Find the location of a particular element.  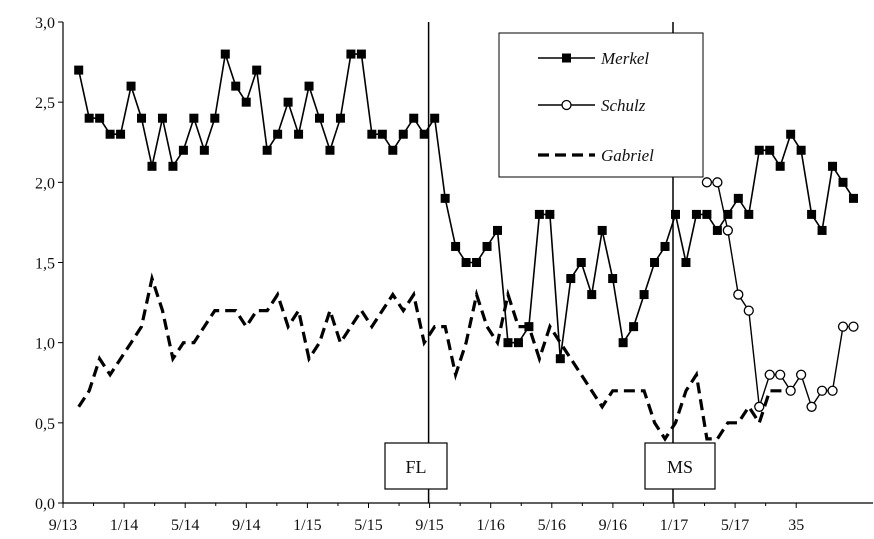

annotation-label: FL is located at coordinates (415, 467).